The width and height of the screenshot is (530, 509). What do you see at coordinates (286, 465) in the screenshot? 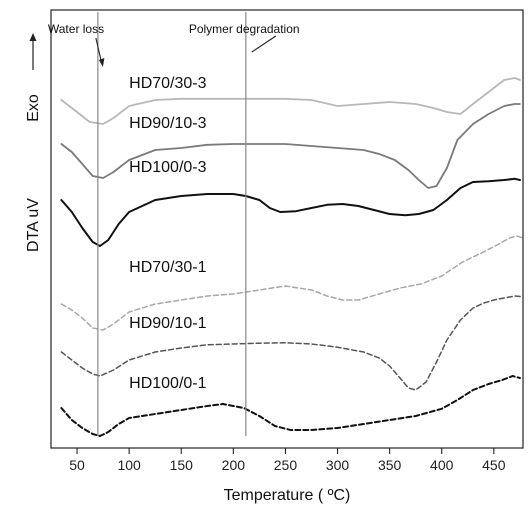
I see `x-tick-label-4: 250` at bounding box center [286, 465].